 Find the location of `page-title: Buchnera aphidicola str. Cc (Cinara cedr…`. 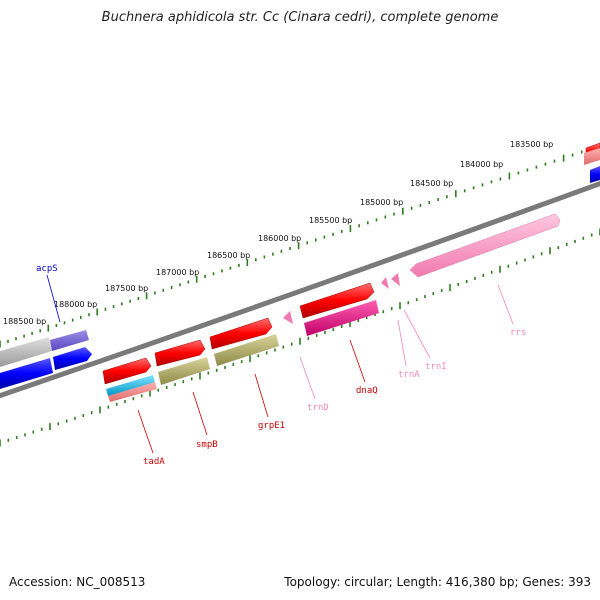

page-title: Buchnera aphidicola str. Cc (Cinara cedr… is located at coordinates (300, 17).